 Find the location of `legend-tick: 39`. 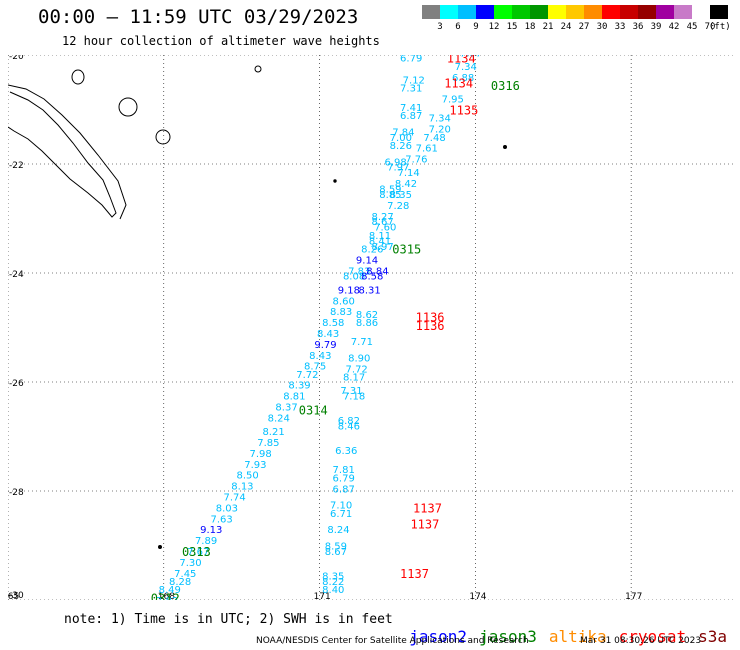

legend-tick: 39 is located at coordinates (656, 27).